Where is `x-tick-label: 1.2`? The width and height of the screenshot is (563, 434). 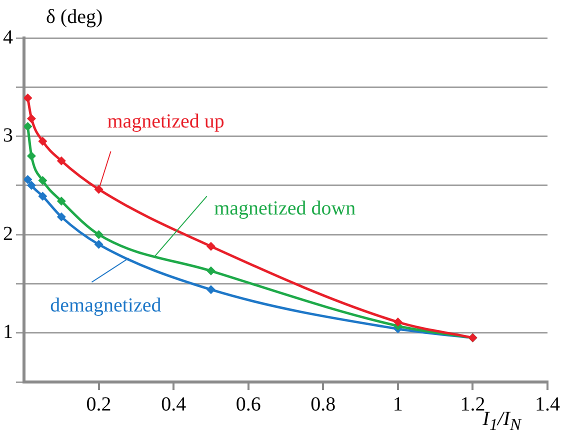
x-tick-label: 1.2 is located at coordinates (473, 404).